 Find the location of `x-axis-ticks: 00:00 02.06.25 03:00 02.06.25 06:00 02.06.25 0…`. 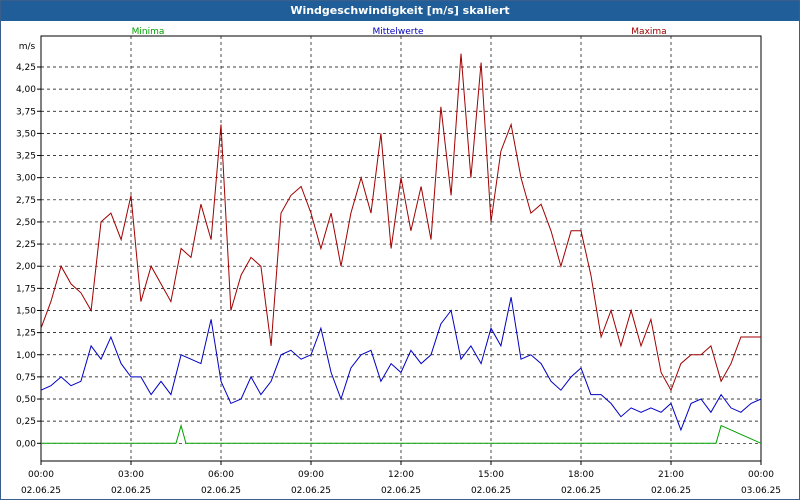

x-axis-ticks: 00:00 02.06.25 03:00 02.06.25 06:00 02.06.25 0… is located at coordinates (401, 478).